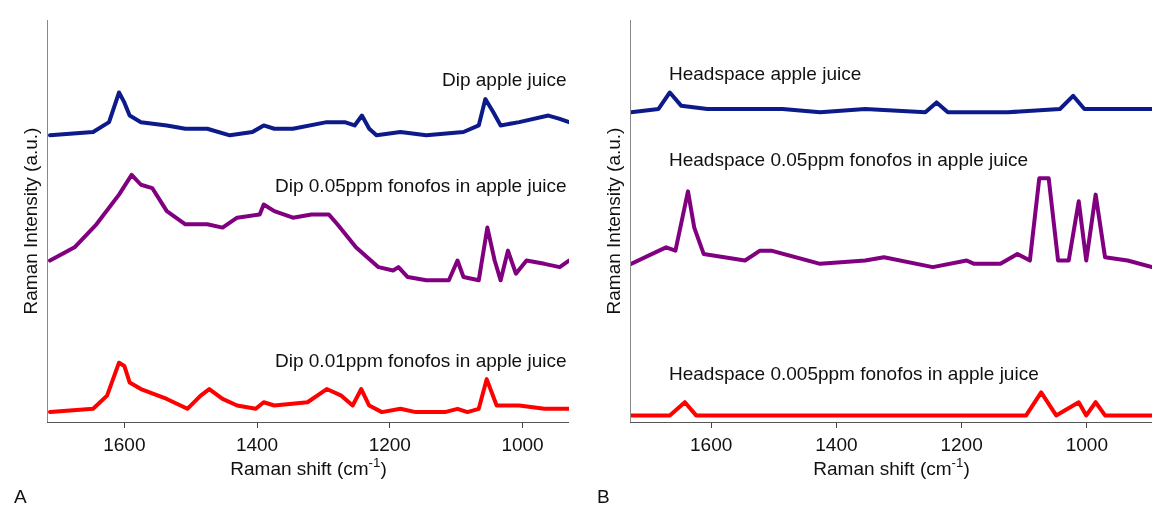  What do you see at coordinates (421, 185) in the screenshot?
I see `series-label: Dip 0.05ppm fonofos in apple juice` at bounding box center [421, 185].